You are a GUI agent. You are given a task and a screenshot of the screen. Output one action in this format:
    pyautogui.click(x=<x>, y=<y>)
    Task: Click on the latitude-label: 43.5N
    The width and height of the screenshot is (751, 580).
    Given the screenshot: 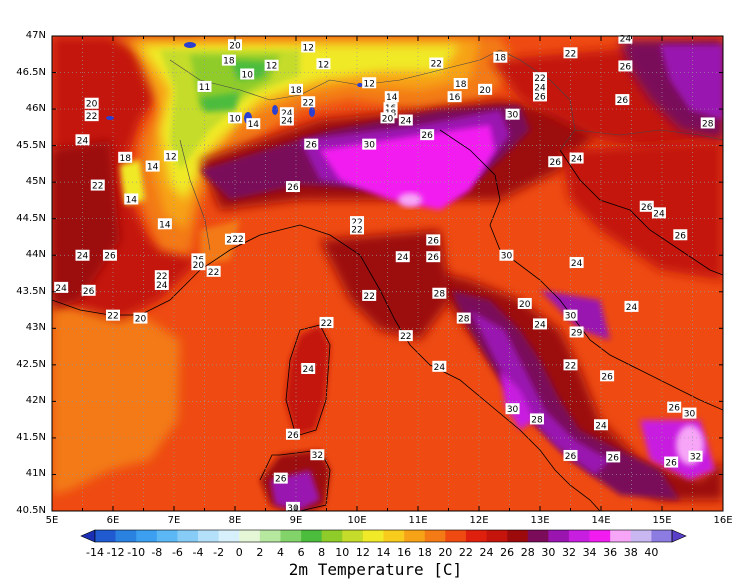 What is the action you would take?
    pyautogui.click(x=31, y=291)
    